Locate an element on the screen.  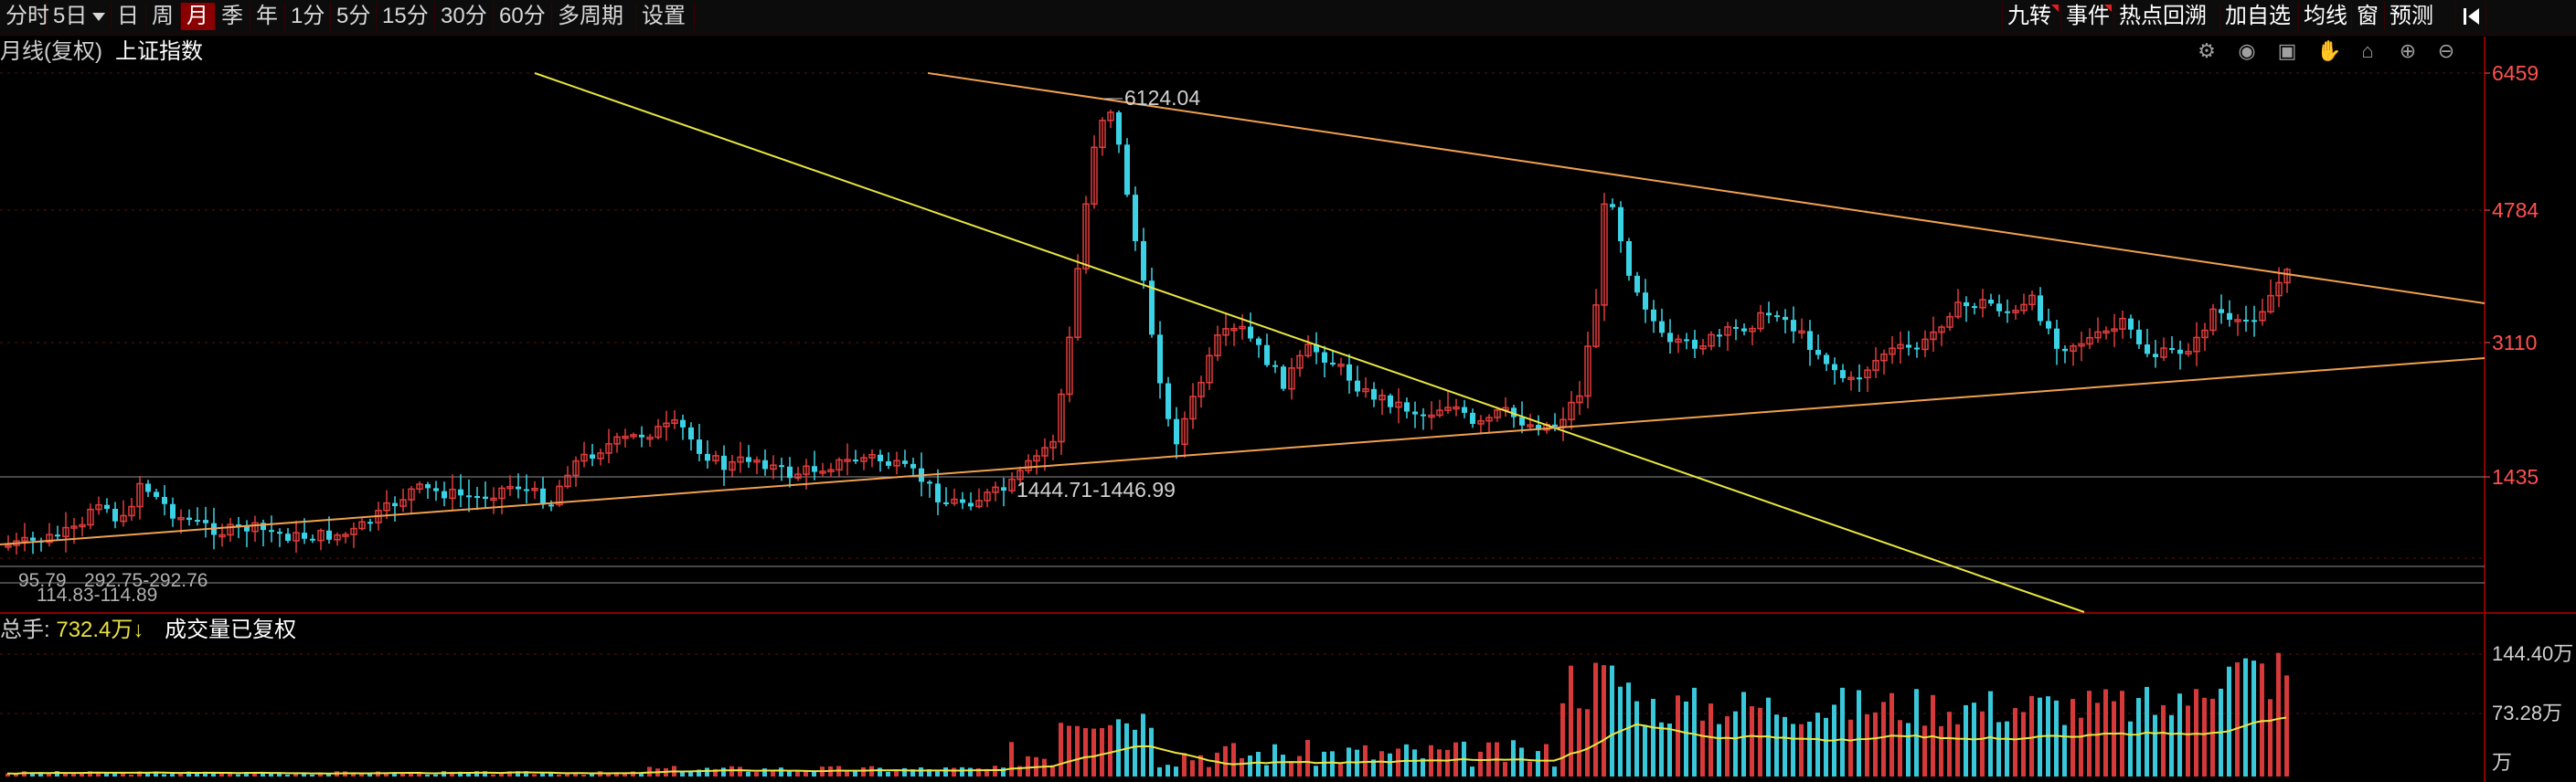
new-badge-icon is located at coordinates (2108, 8).